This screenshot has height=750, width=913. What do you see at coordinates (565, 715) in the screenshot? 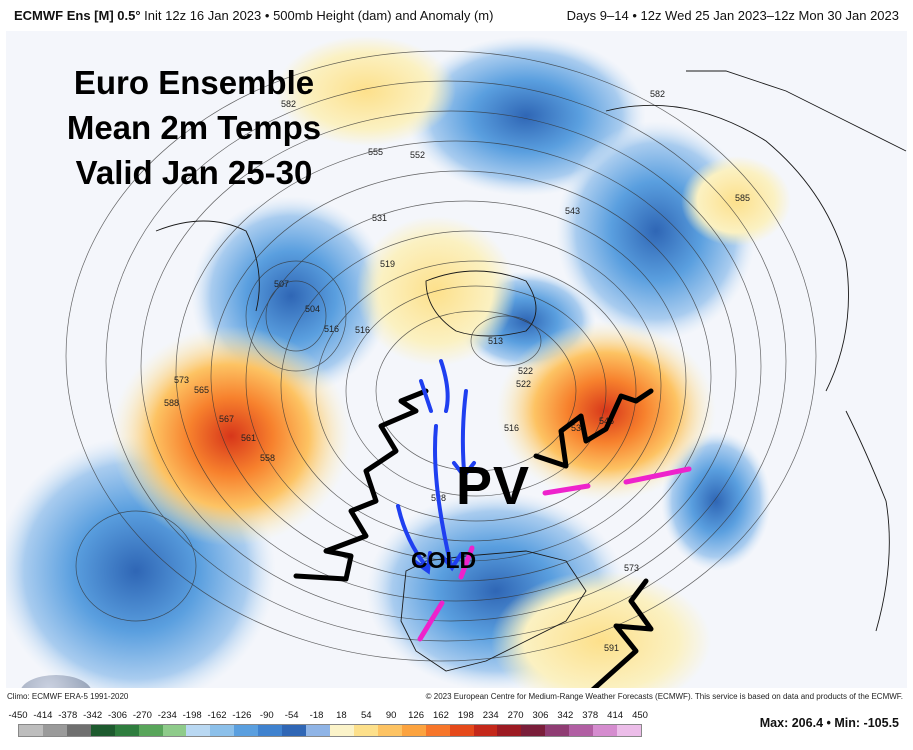
I see `colorbar-tick-label: 342` at bounding box center [565, 715].